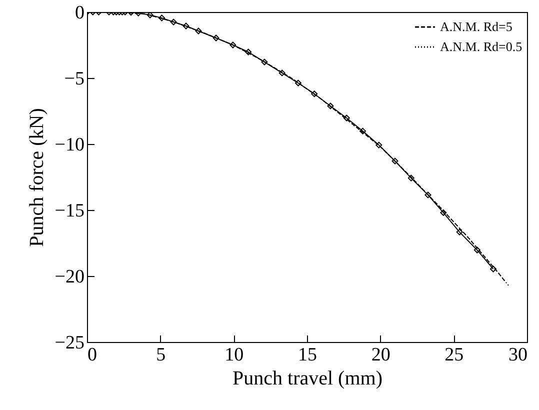 The width and height of the screenshot is (539, 410). Describe the element at coordinates (307, 355) in the screenshot. I see `x-tick-label: 15` at that location.